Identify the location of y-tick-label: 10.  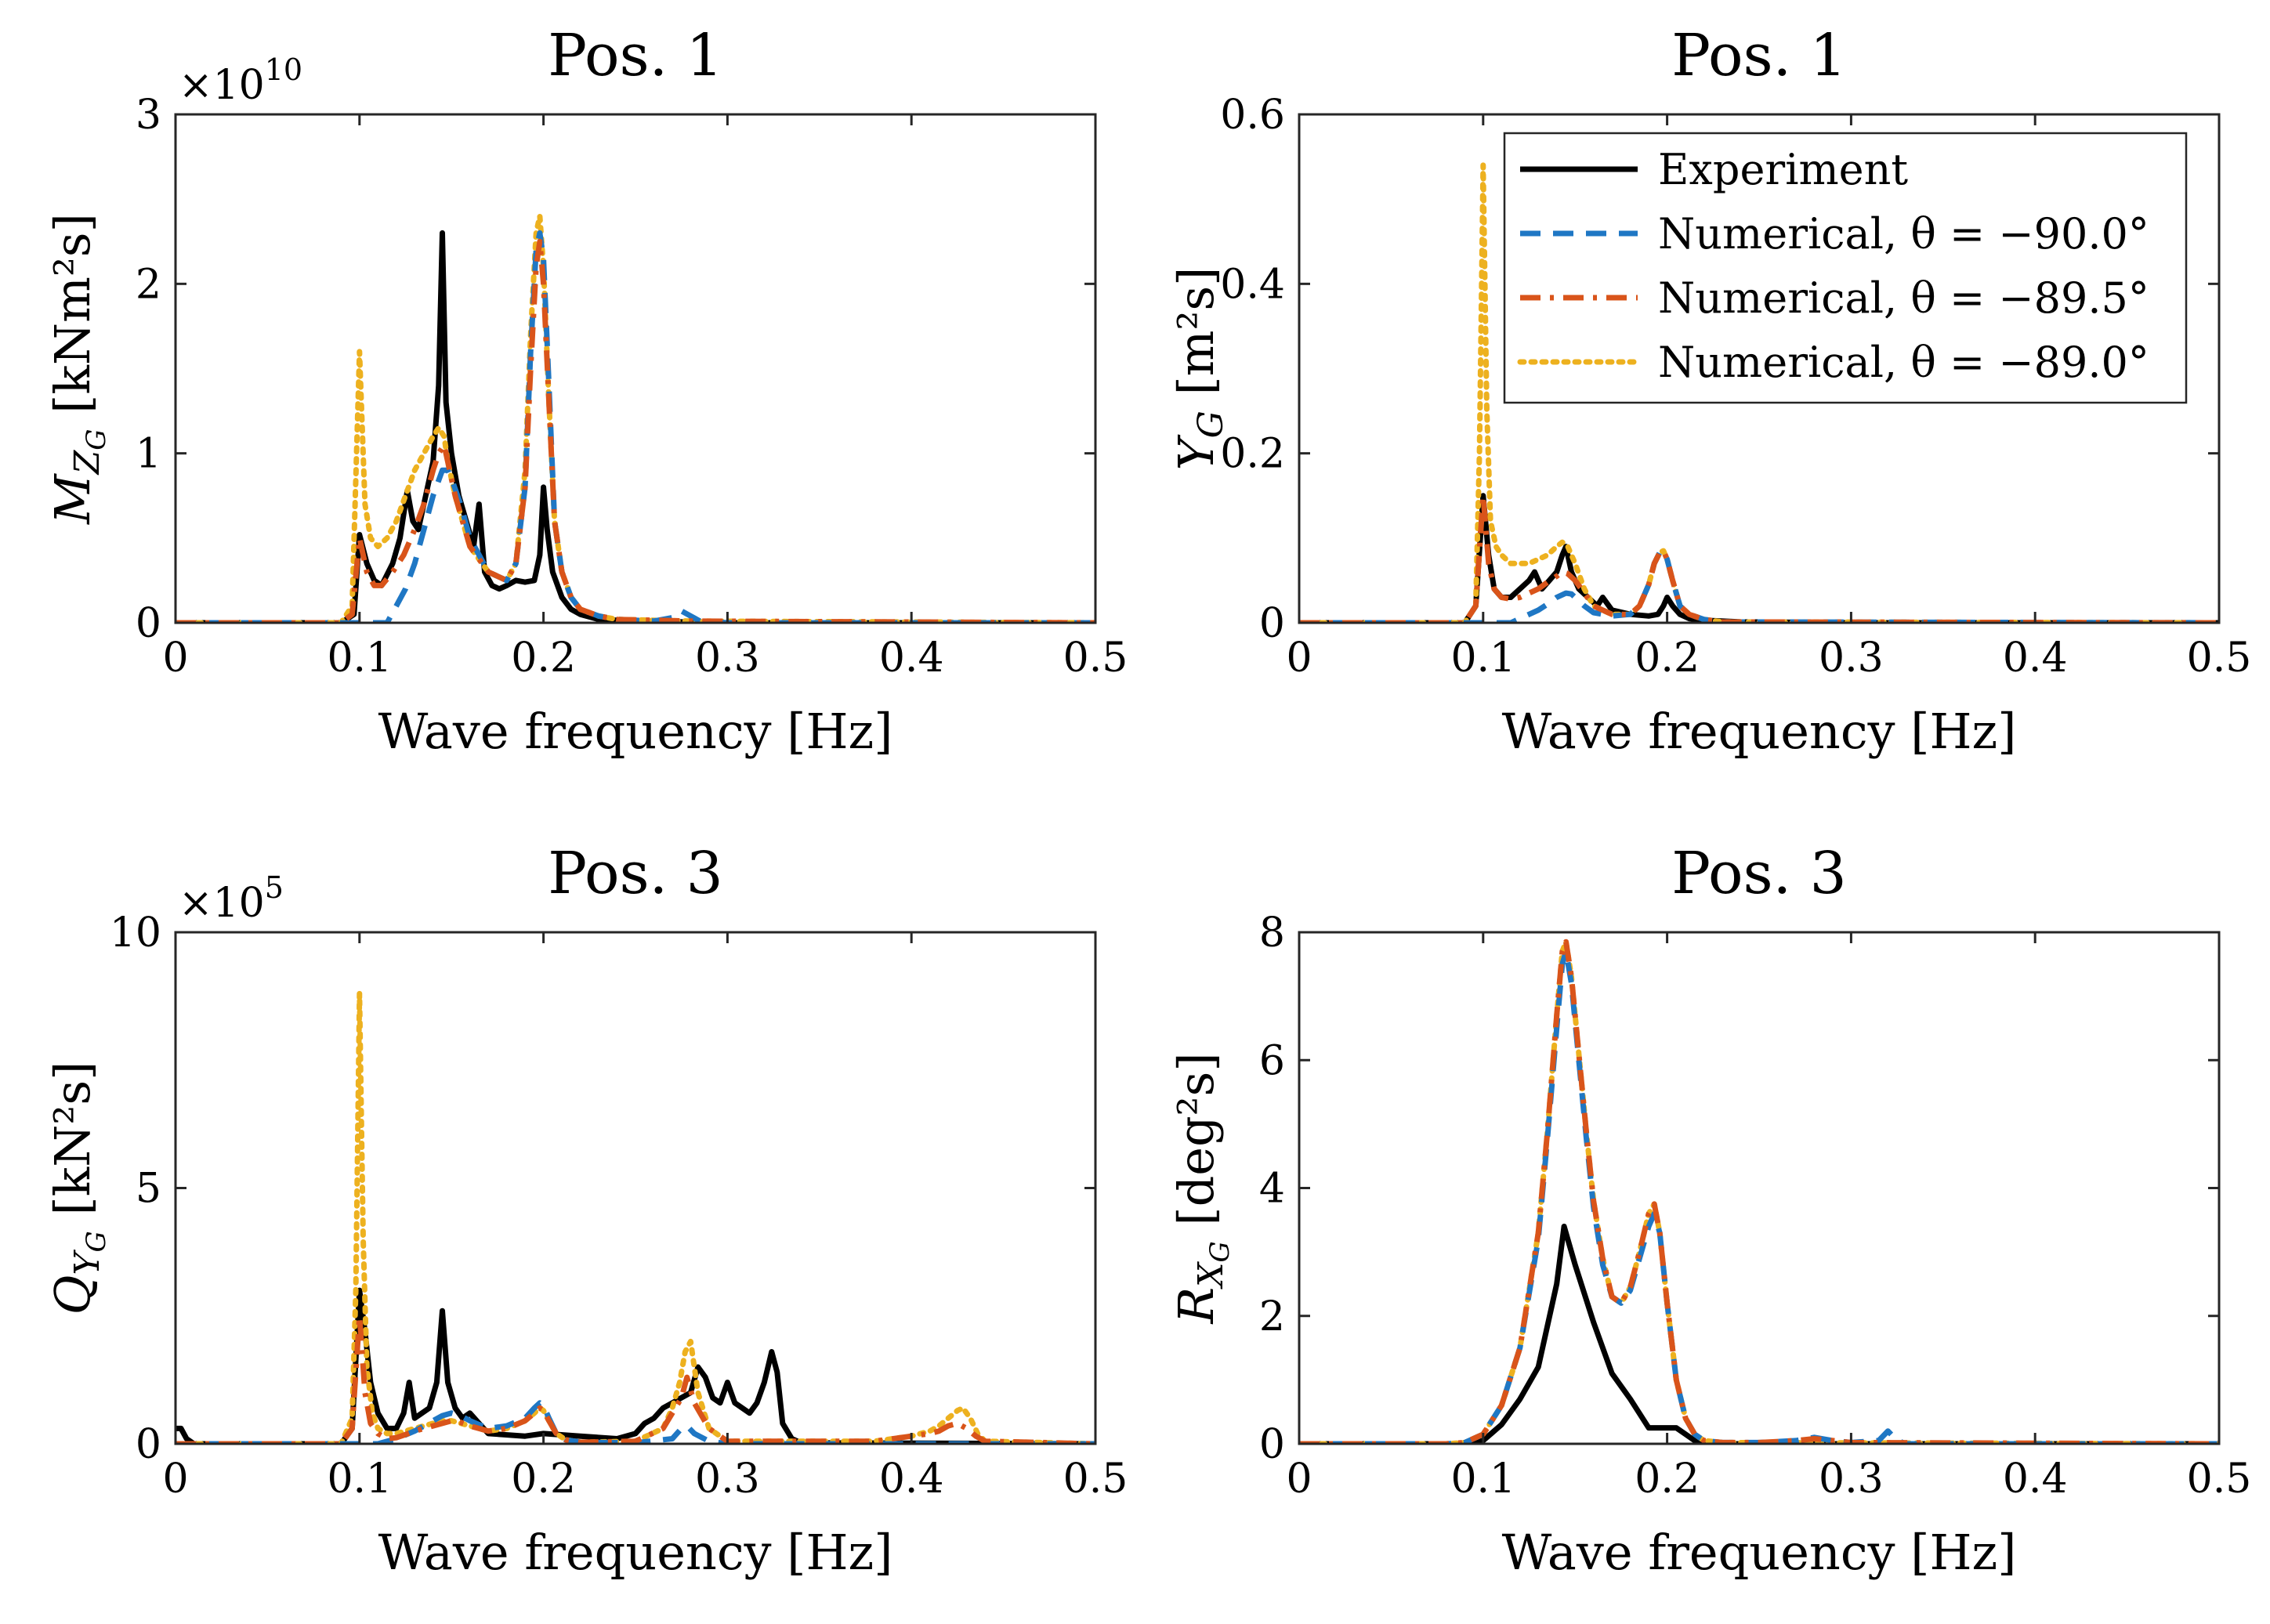
(135, 933).